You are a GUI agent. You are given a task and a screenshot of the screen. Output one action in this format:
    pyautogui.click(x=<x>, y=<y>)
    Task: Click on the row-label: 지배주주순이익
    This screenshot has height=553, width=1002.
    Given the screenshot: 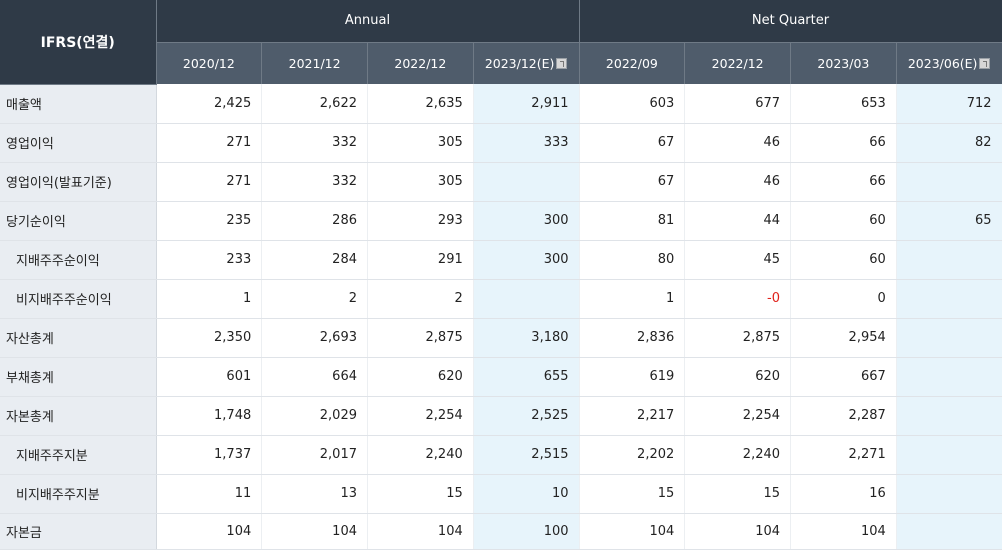 What is the action you would take?
    pyautogui.click(x=78, y=260)
    